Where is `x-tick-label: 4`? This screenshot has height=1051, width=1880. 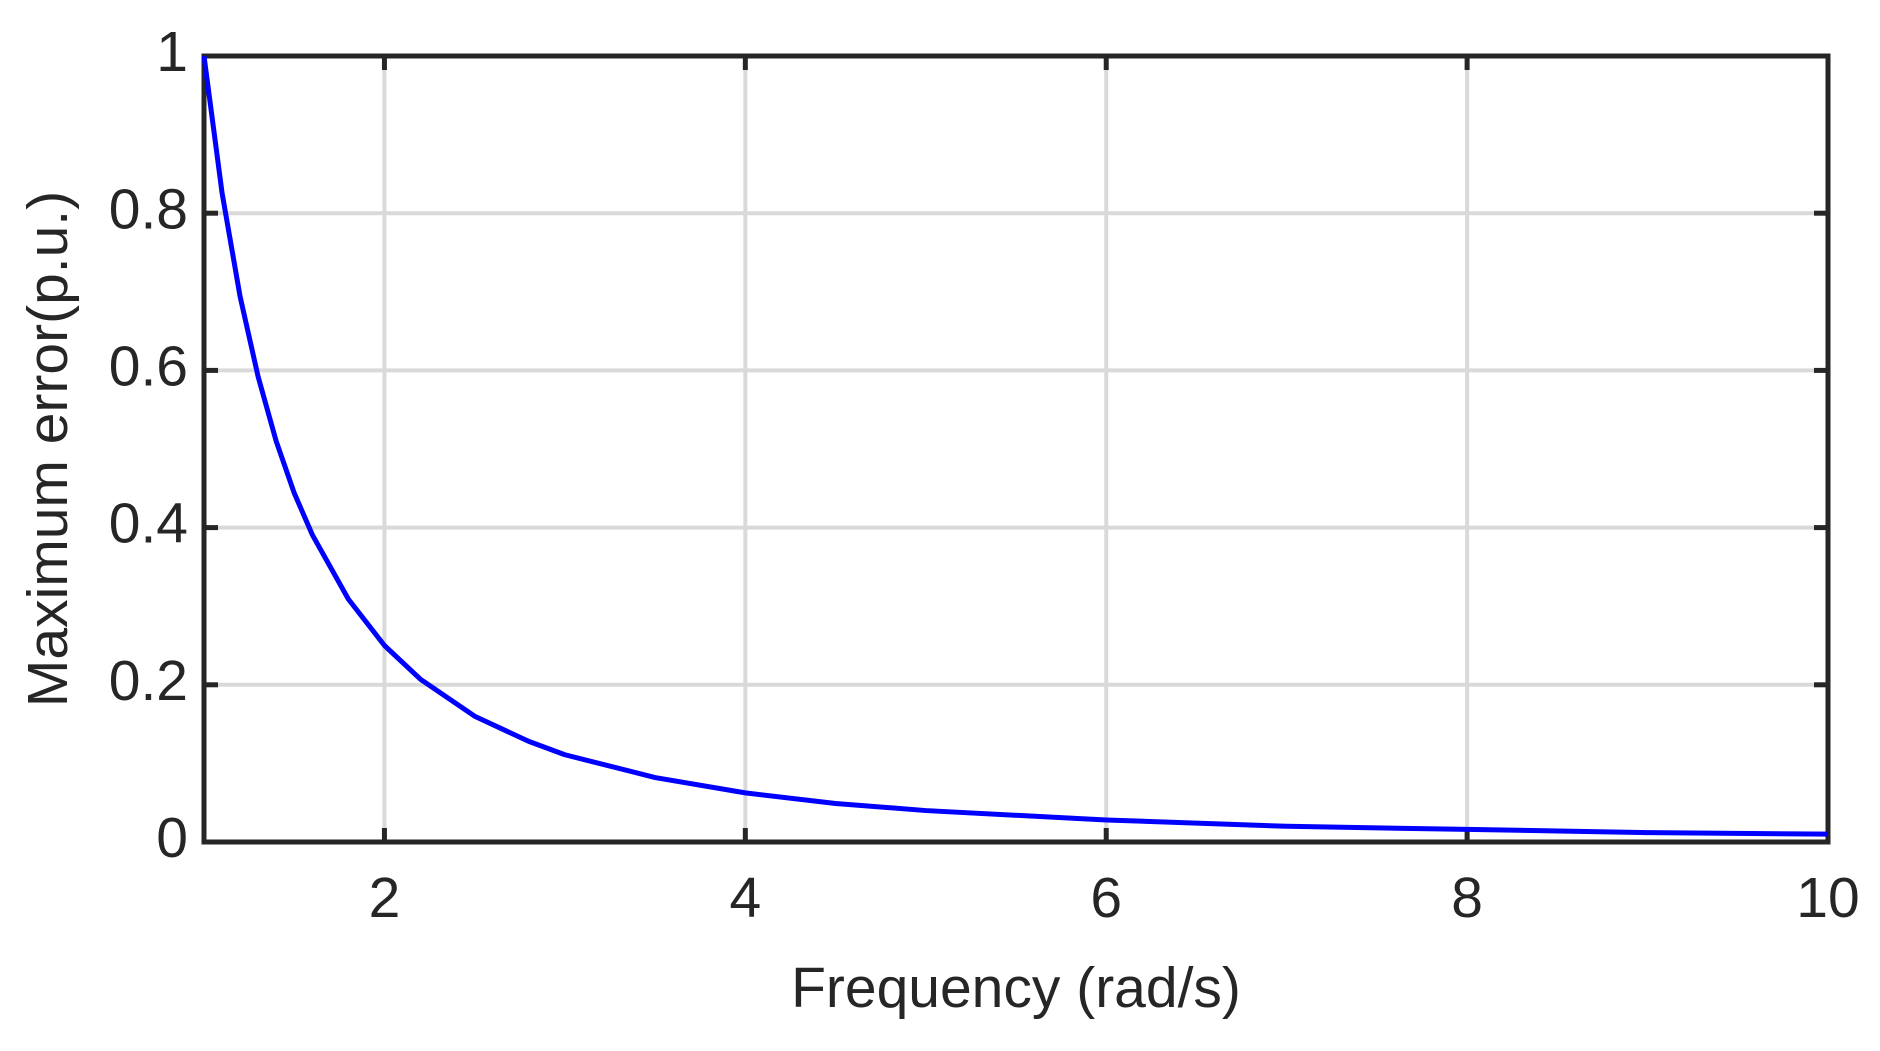 x-tick-label: 4 is located at coordinates (745, 898).